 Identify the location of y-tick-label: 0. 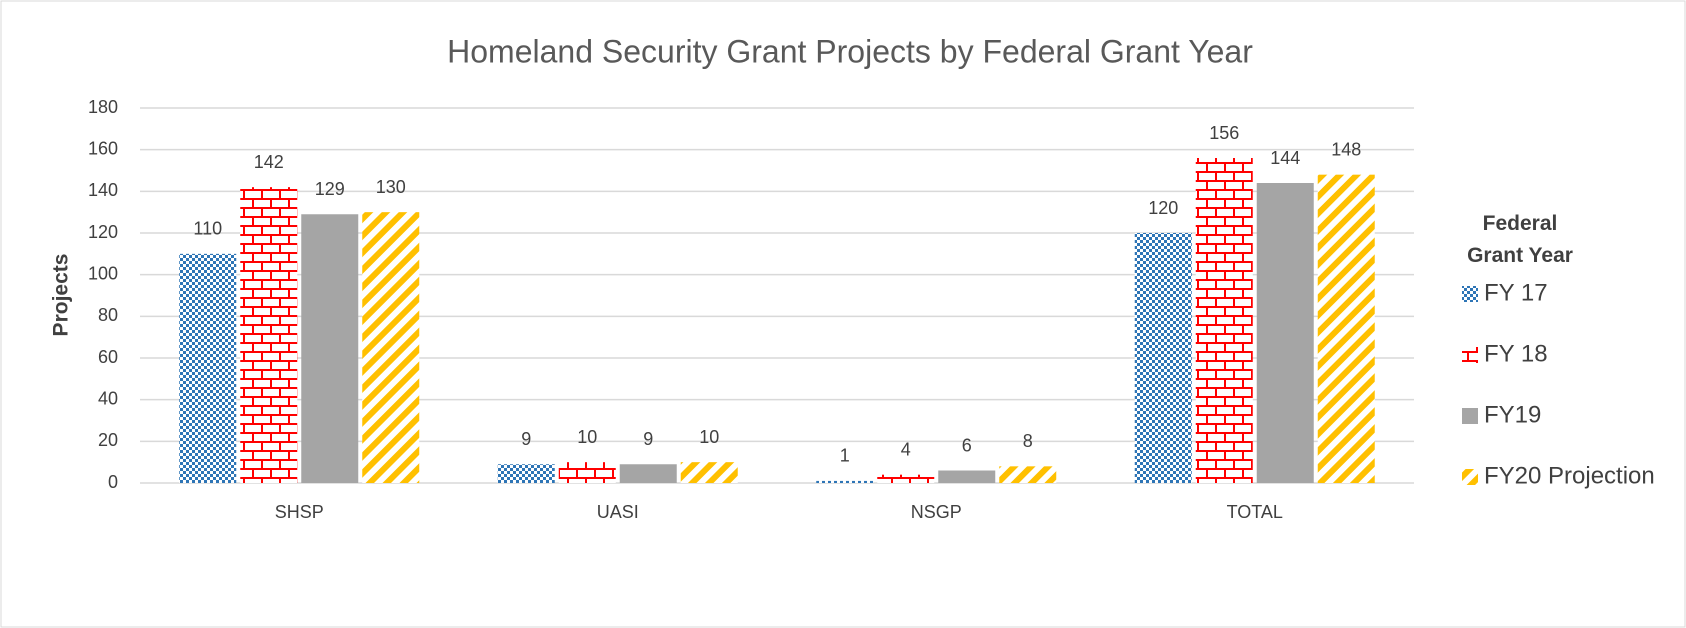
(113, 482).